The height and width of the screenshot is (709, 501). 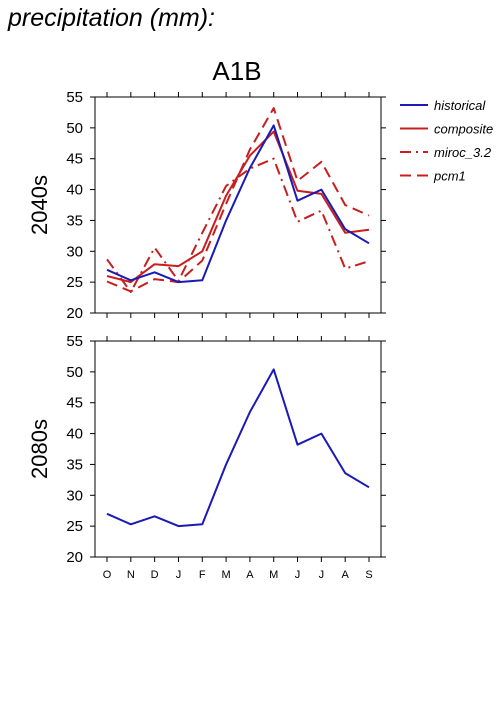 What do you see at coordinates (155, 575) in the screenshot?
I see `x-tick-label: D` at bounding box center [155, 575].